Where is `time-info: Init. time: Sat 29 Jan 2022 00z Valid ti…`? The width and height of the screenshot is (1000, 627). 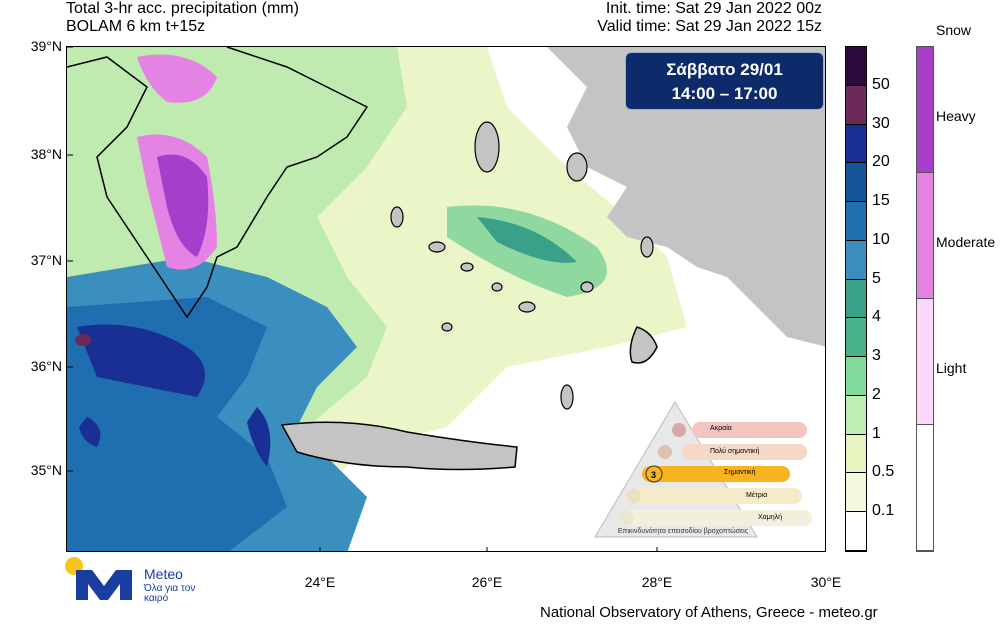
time-info: Init. time: Sat 29 Jan 2022 00z Valid ti… is located at coordinates (709, 18).